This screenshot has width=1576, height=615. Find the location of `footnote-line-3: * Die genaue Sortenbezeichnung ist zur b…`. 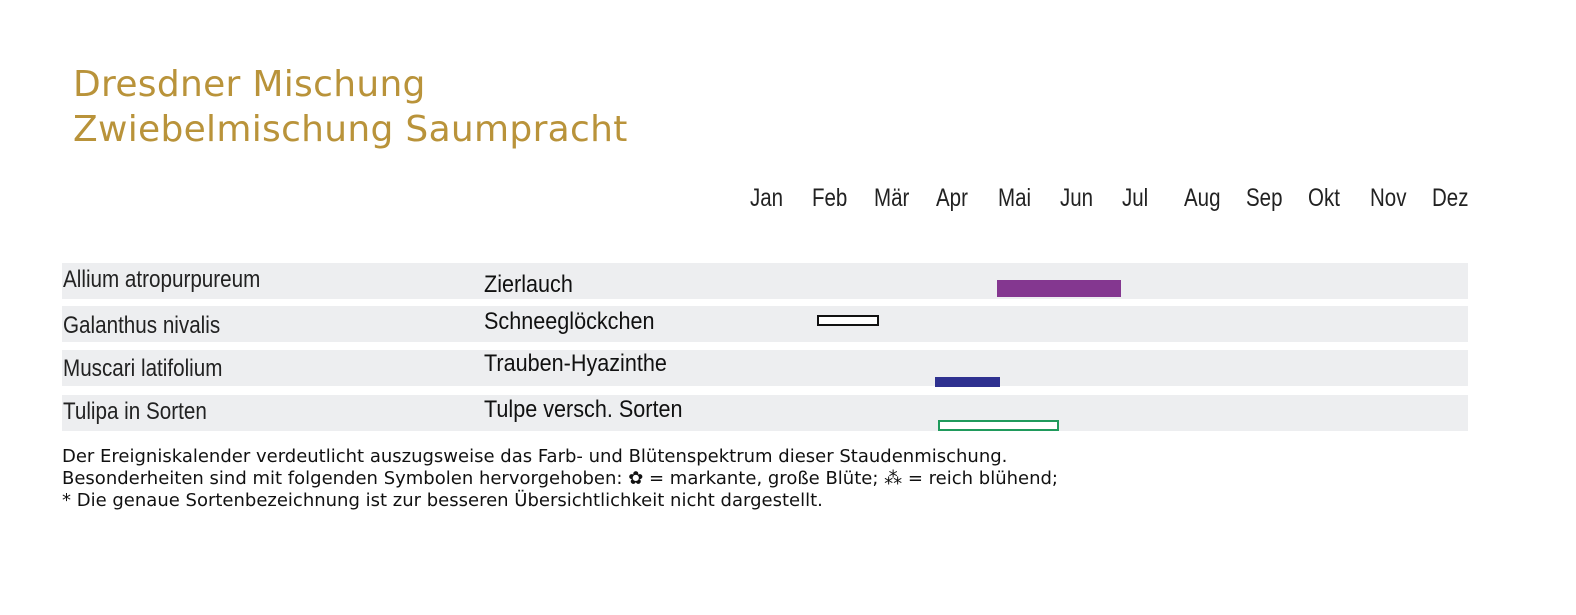

footnote-line-3: * Die genaue Sortenbezeichnung ist zur b… is located at coordinates (442, 500).